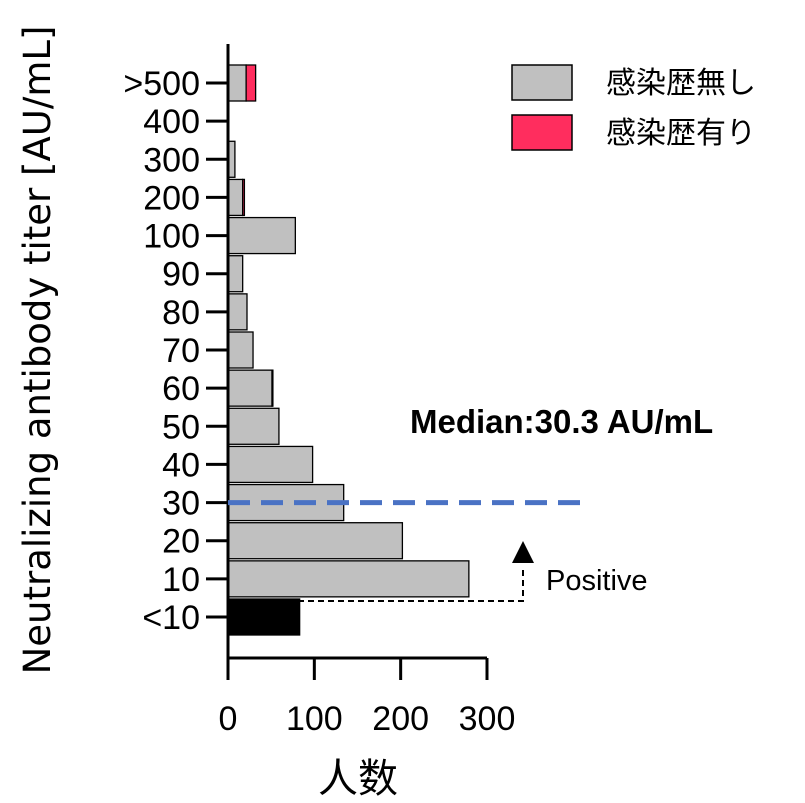 Image resolution: width=805 pixels, height=803 pixels. Describe the element at coordinates (681, 83) in the screenshot. I see `legend-label-no-infection: 感染歴無し` at that location.